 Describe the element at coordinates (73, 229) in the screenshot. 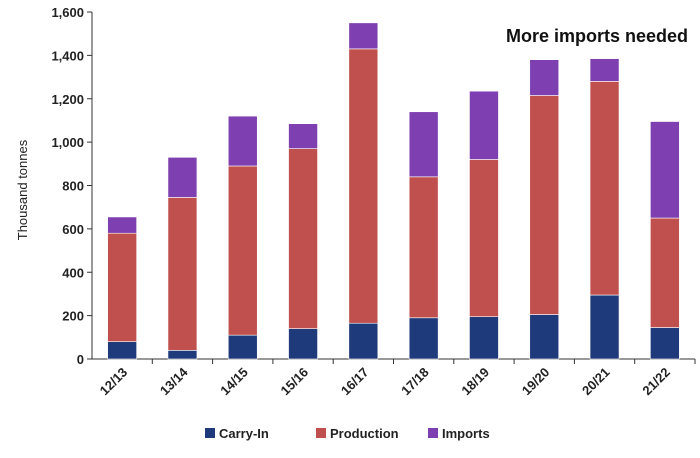

I see `y-tick-label: 600` at that location.